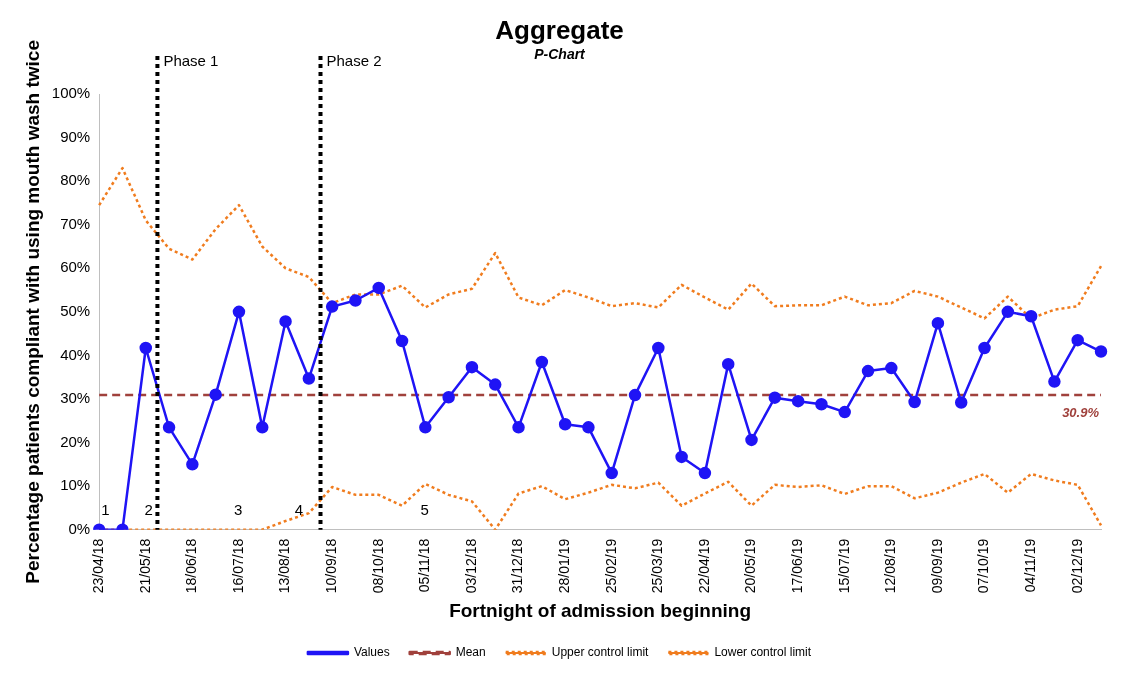  What do you see at coordinates (424, 565) in the screenshot?
I see `x-tick-label: 05/11/18` at bounding box center [424, 565].